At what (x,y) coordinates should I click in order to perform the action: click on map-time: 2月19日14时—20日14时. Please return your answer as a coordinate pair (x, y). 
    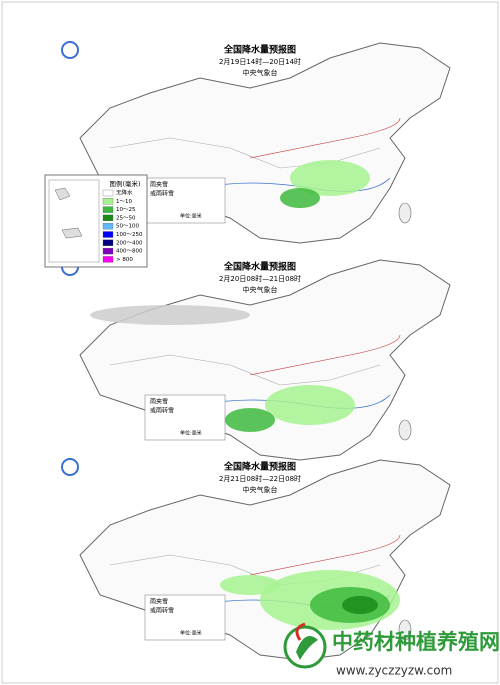
    Looking at the image, I should click on (260, 61).